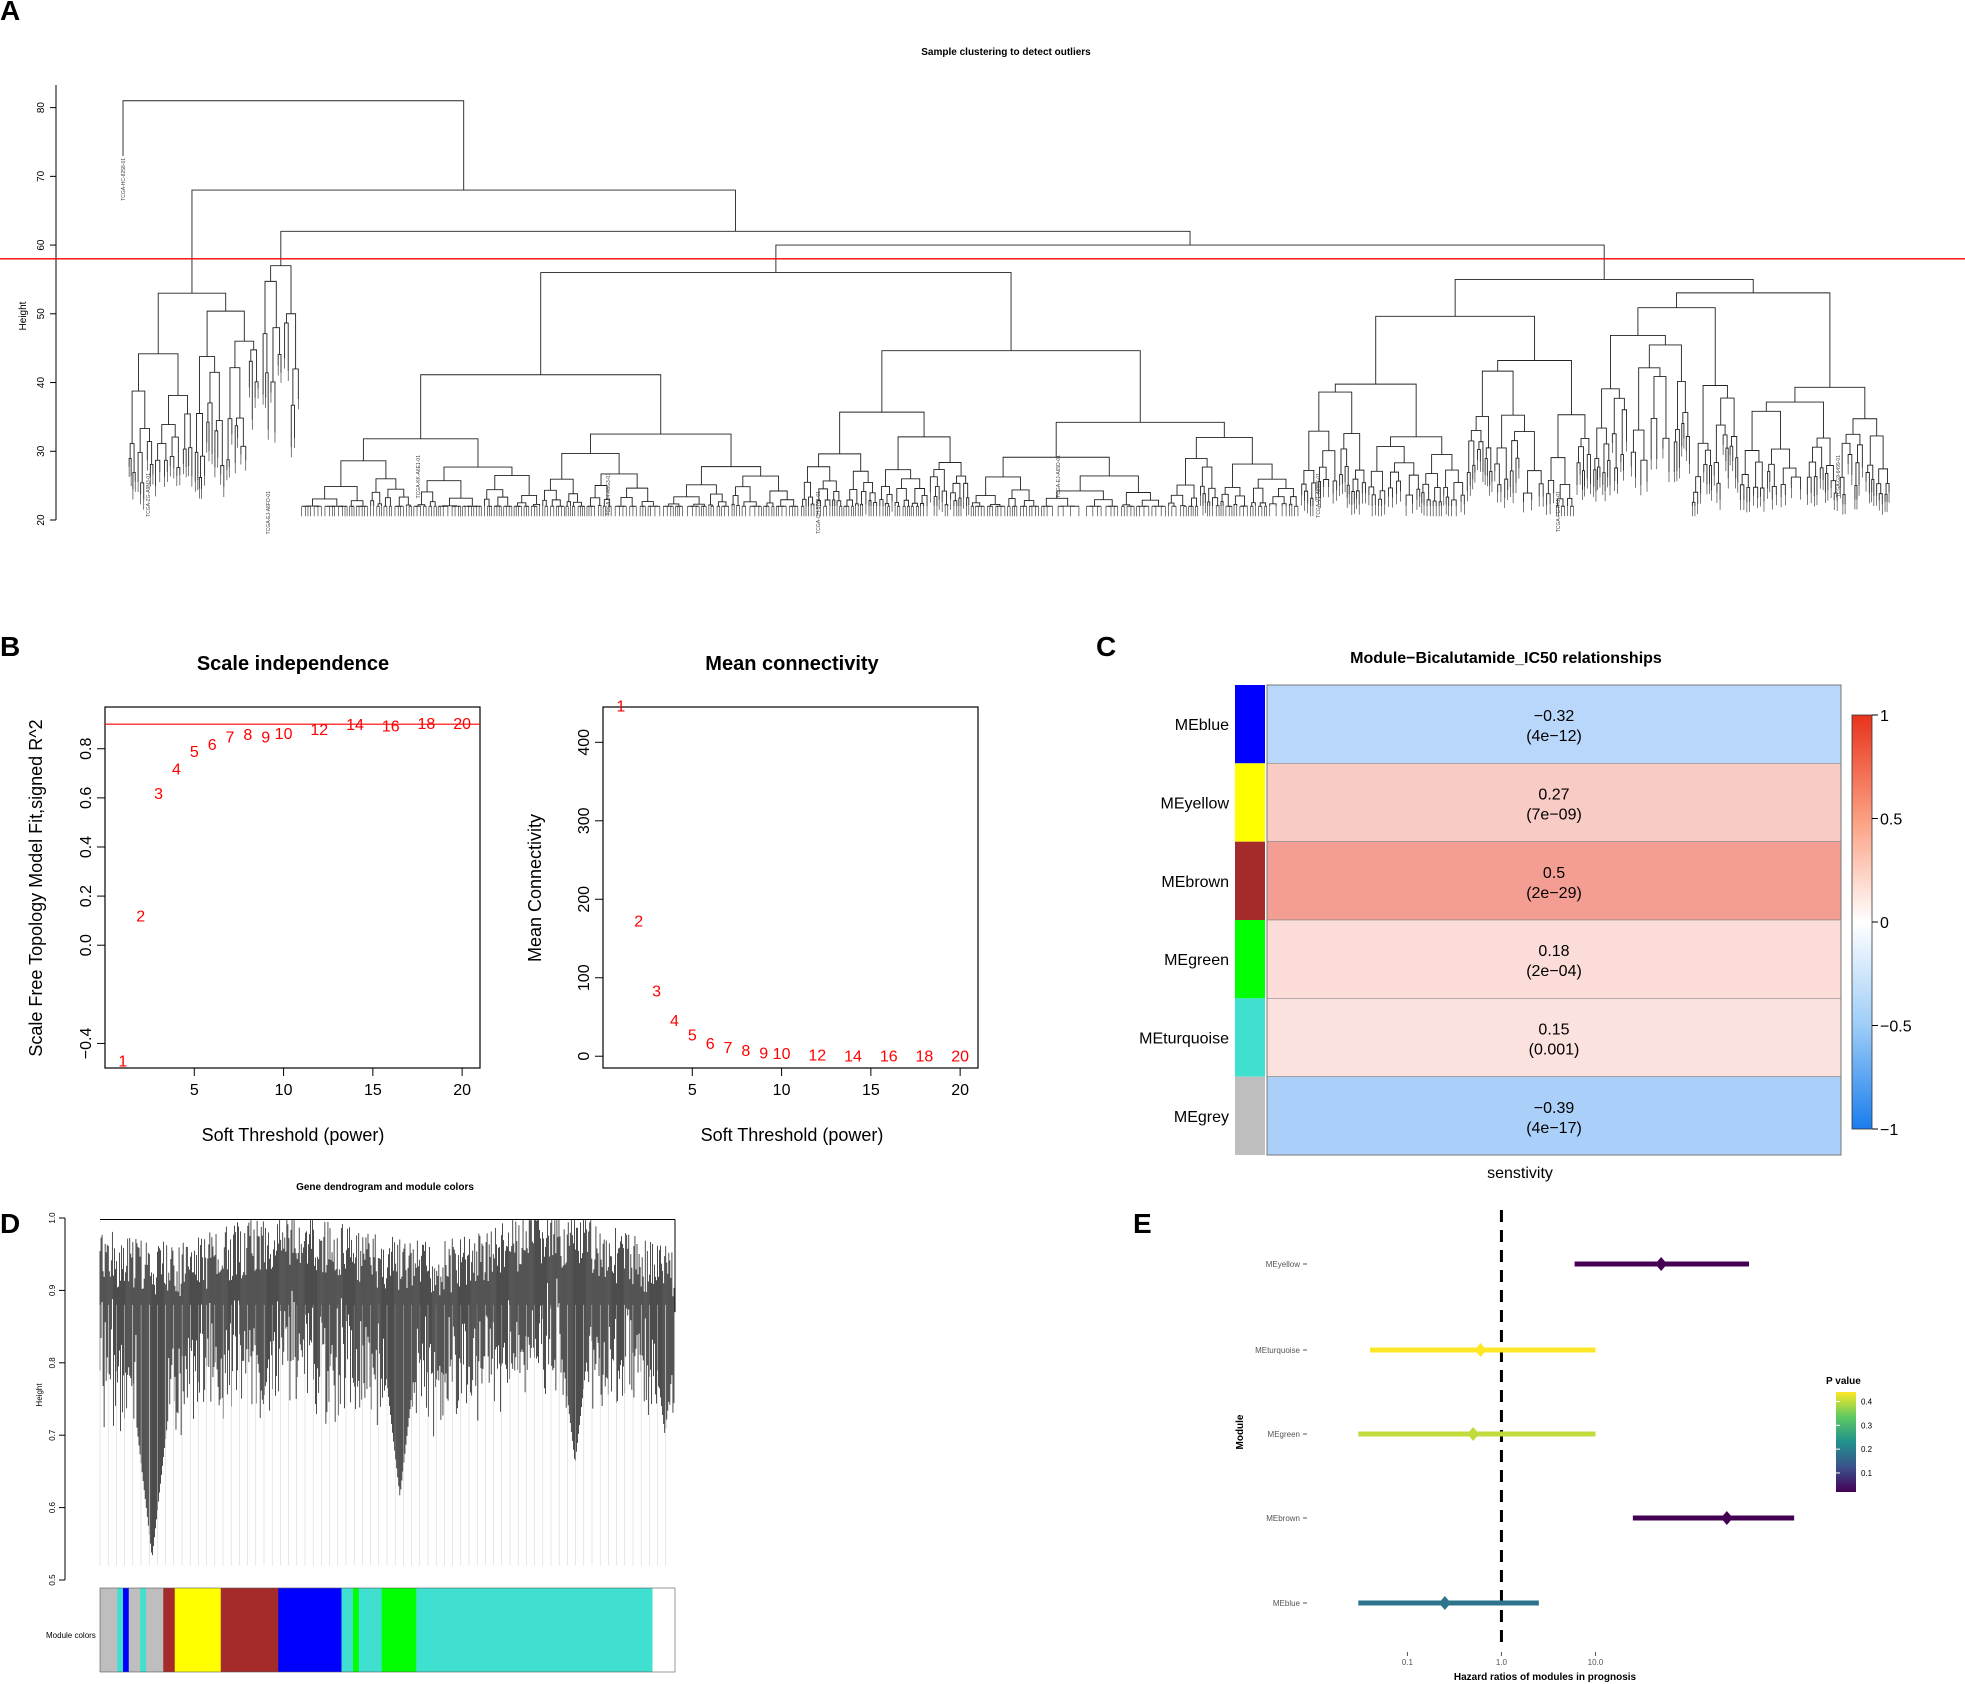  Describe the element at coordinates (52, 1363) in the screenshot. I see `chart-d-ytick-label: 0.8` at that location.